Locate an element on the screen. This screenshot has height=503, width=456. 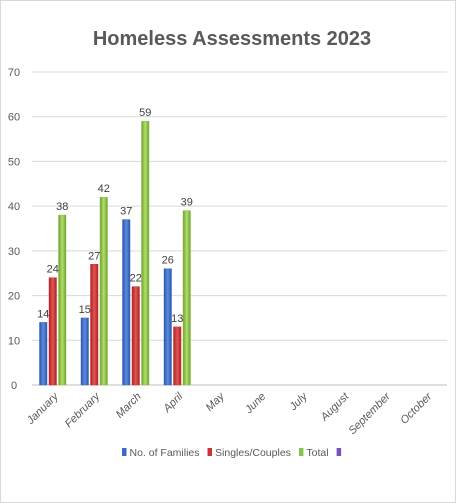
y-tick-label: 70 is located at coordinates (14, 73).